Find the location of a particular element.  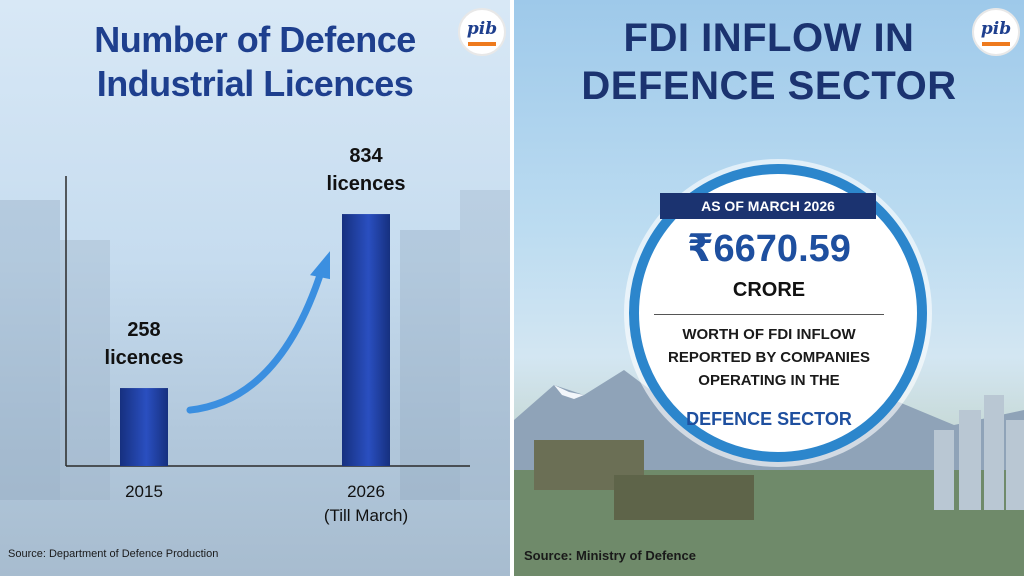

category-label-2026: 2026 is located at coordinates (366, 491).